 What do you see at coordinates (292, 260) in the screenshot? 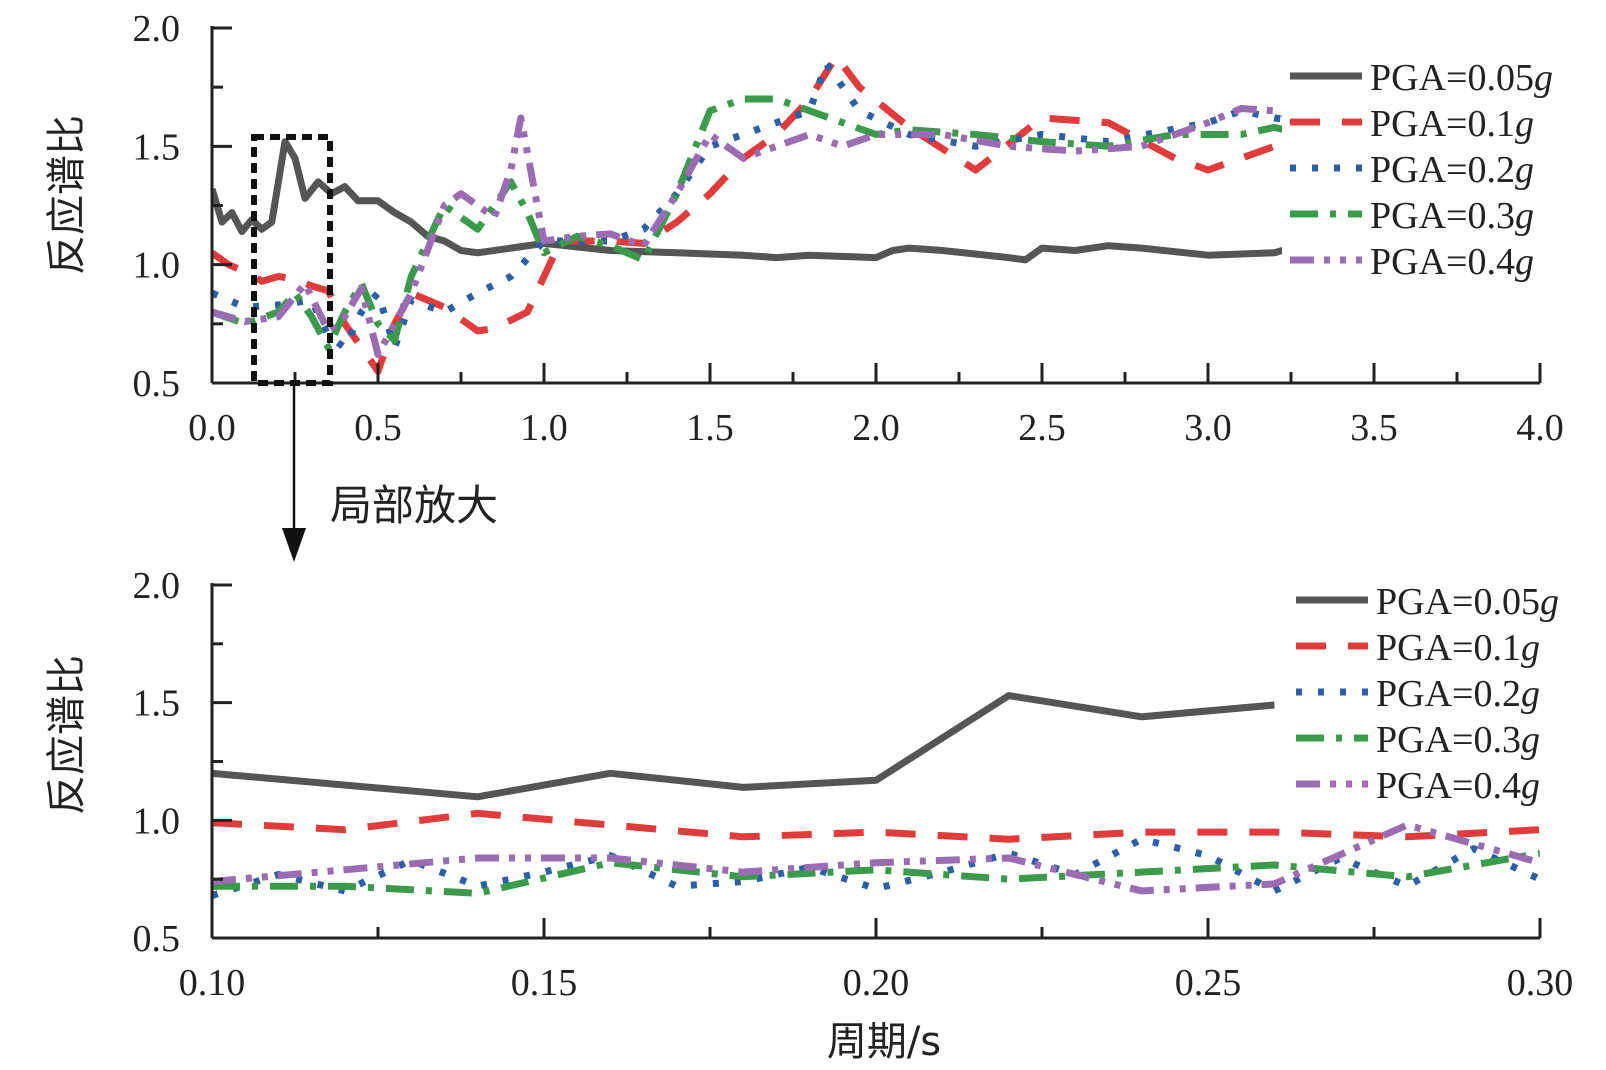
I see `zoom-region-box` at bounding box center [292, 260].